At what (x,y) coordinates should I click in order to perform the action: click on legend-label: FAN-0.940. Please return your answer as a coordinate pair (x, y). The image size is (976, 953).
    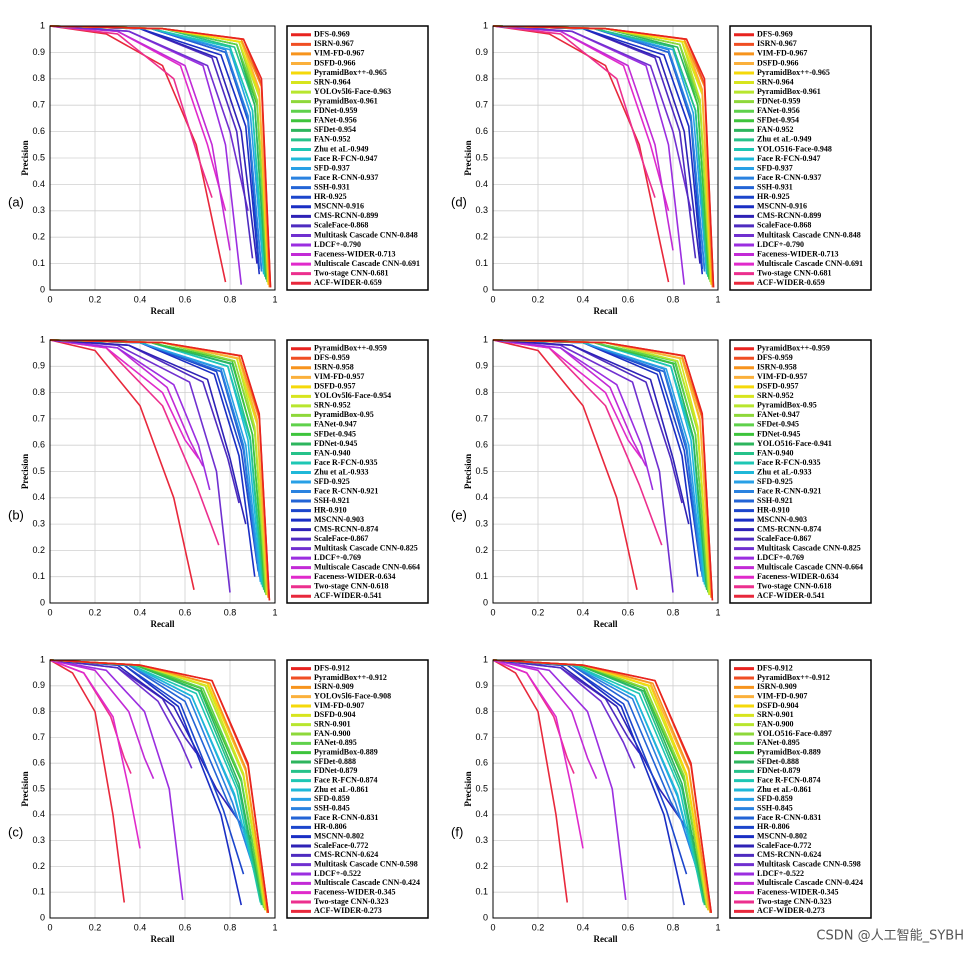
    Looking at the image, I should click on (332, 452).